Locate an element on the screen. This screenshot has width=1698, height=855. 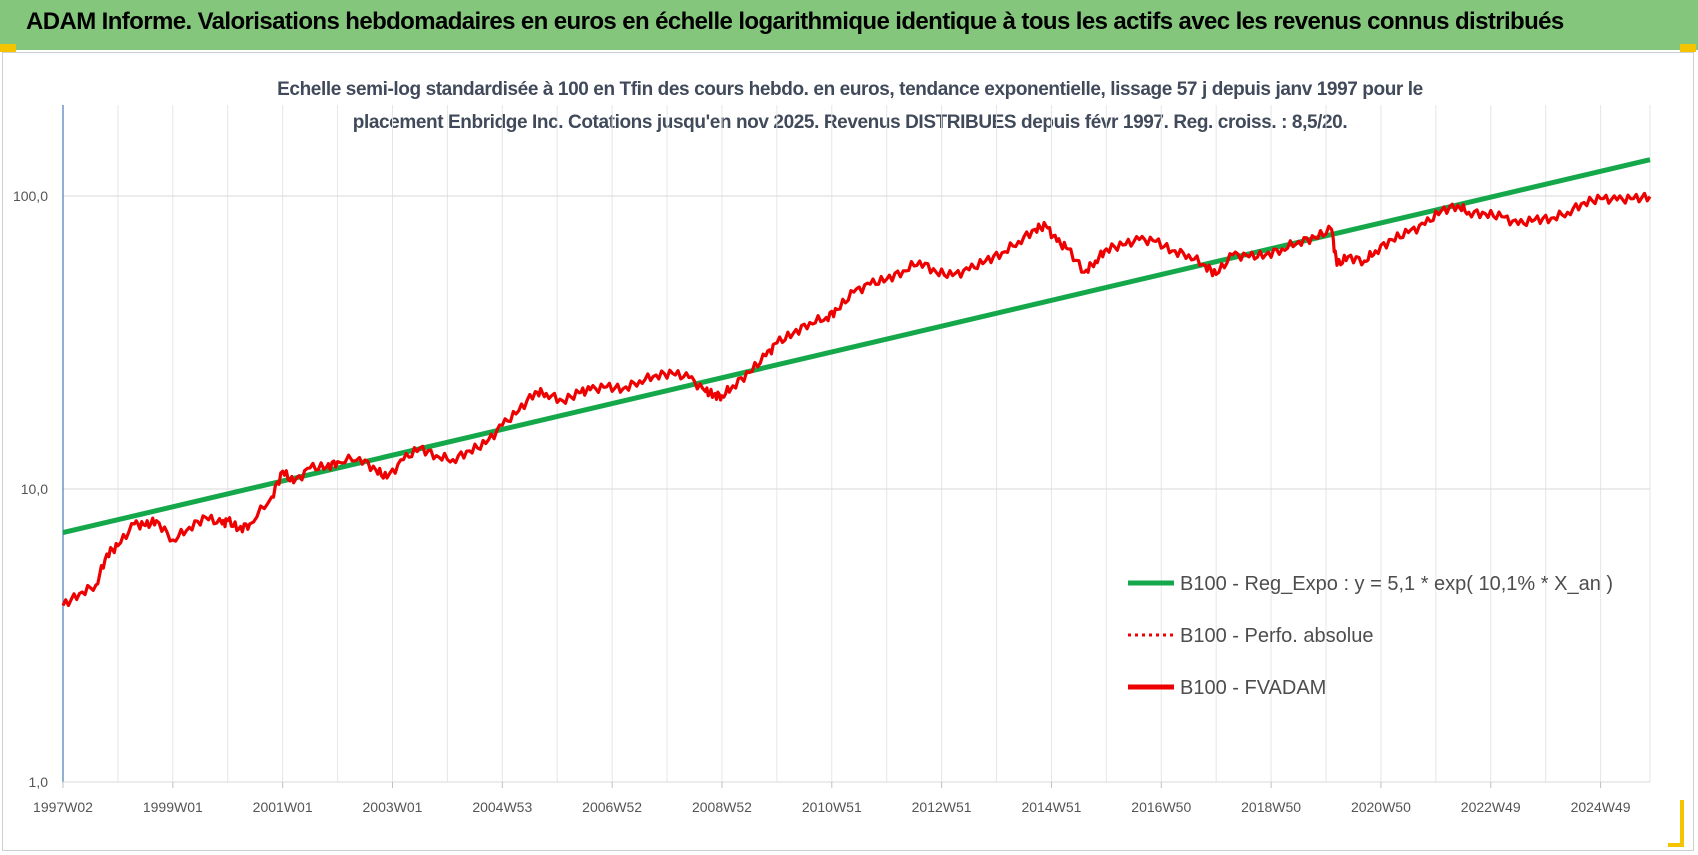
x-tick-label: 2018W50 is located at coordinates (1271, 807).